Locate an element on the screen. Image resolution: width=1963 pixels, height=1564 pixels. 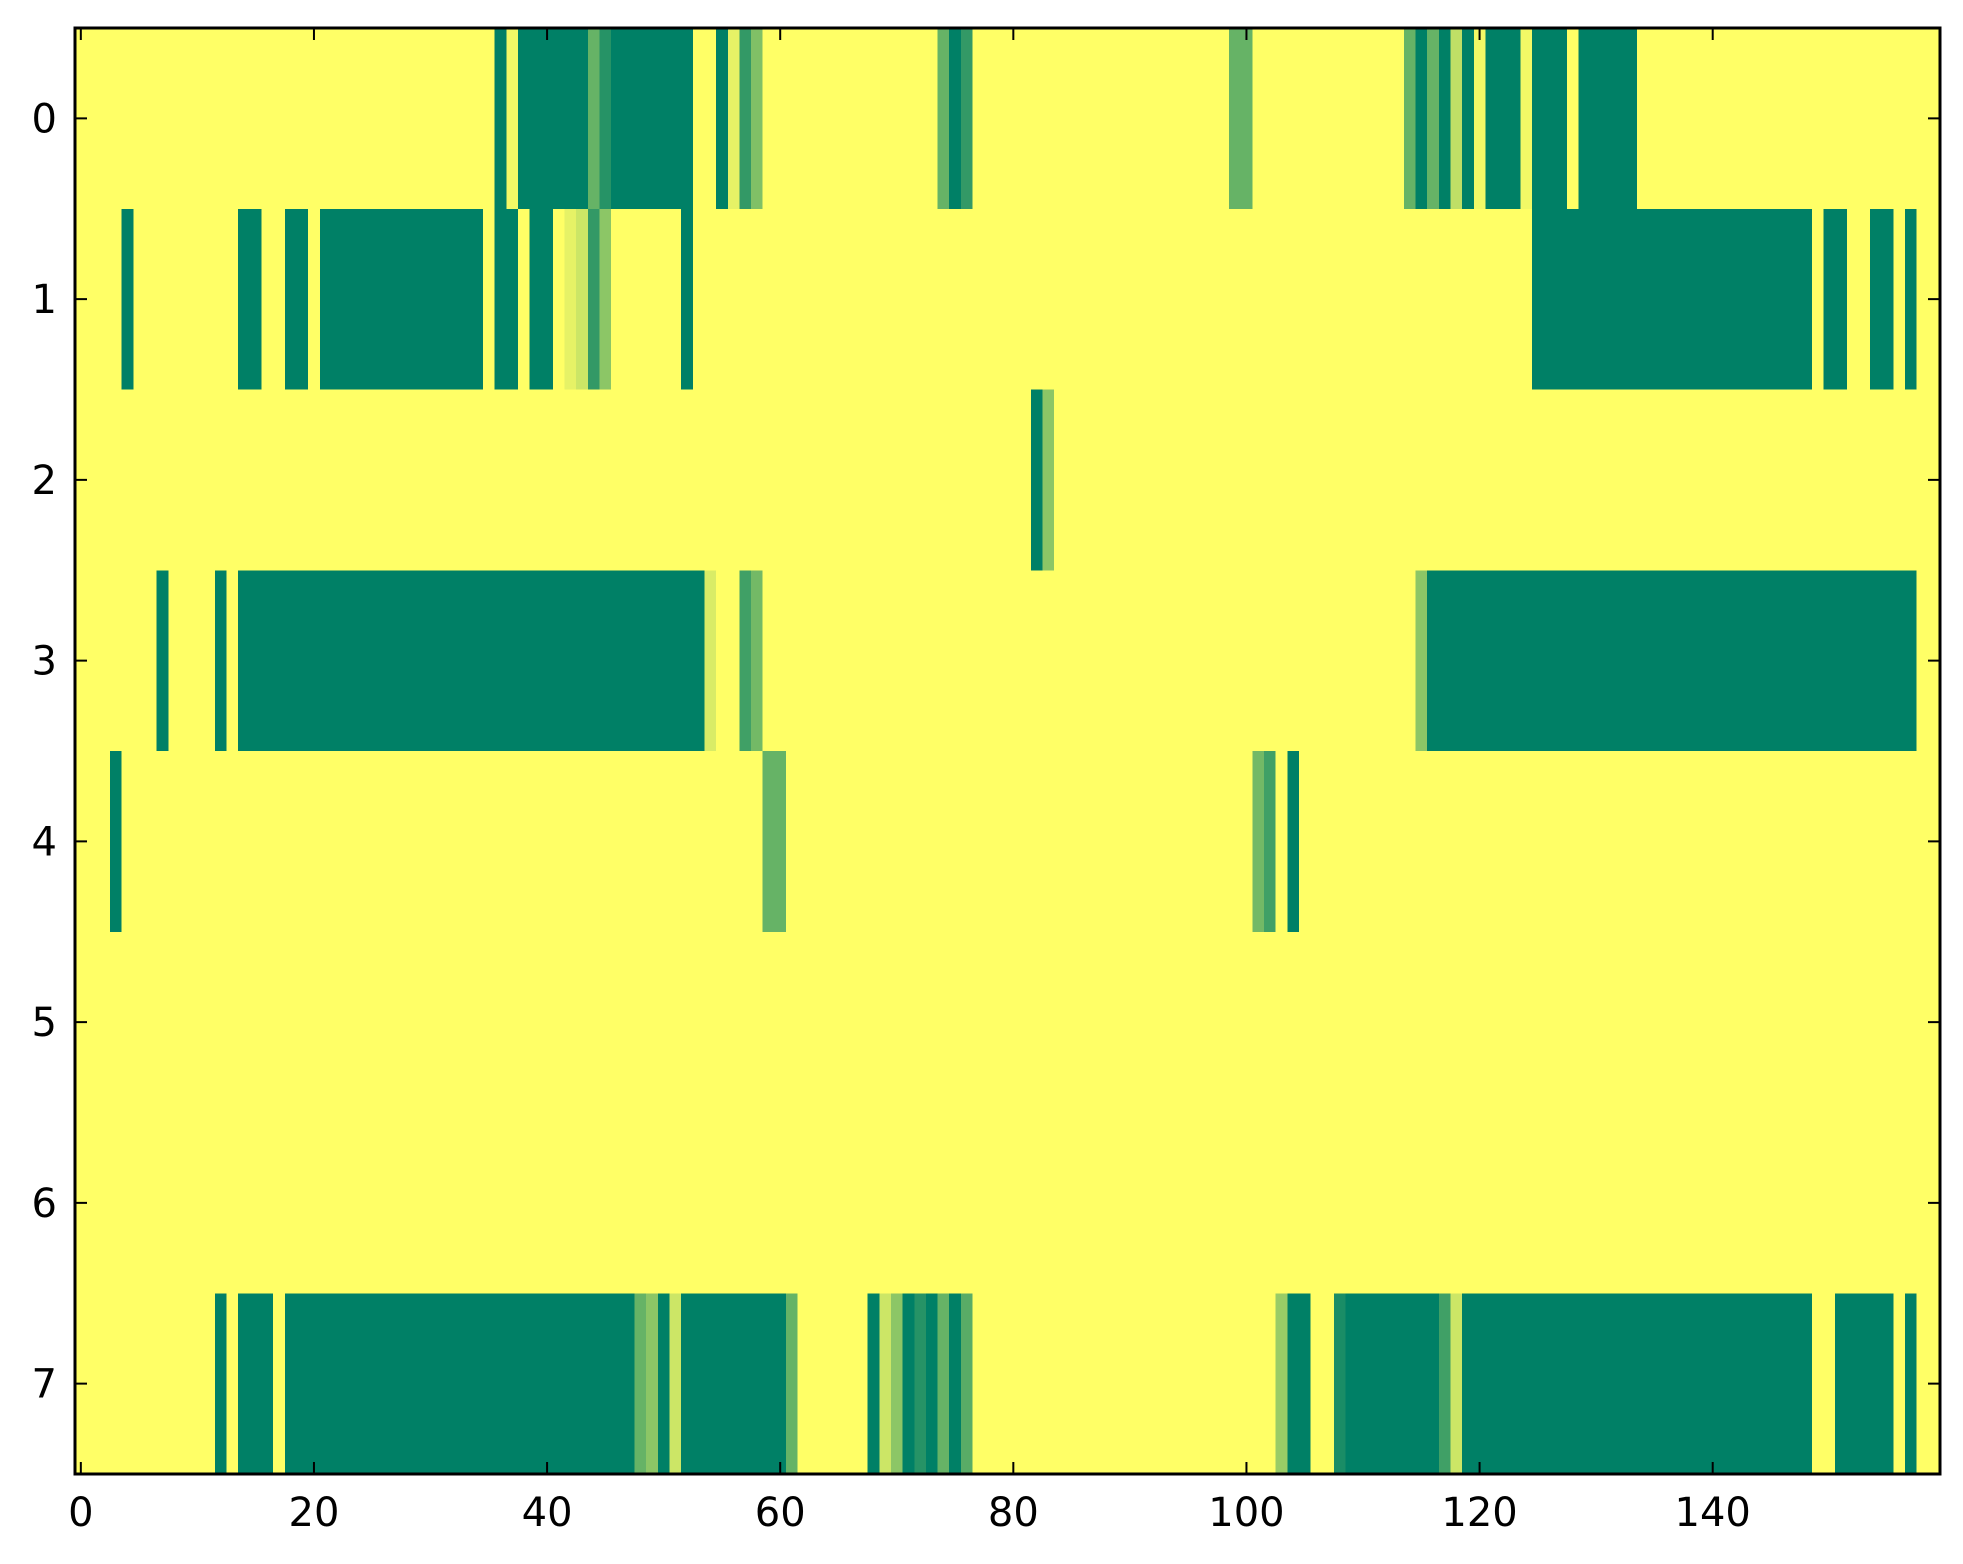
x-tick-label: 20 is located at coordinates (314, 1513).